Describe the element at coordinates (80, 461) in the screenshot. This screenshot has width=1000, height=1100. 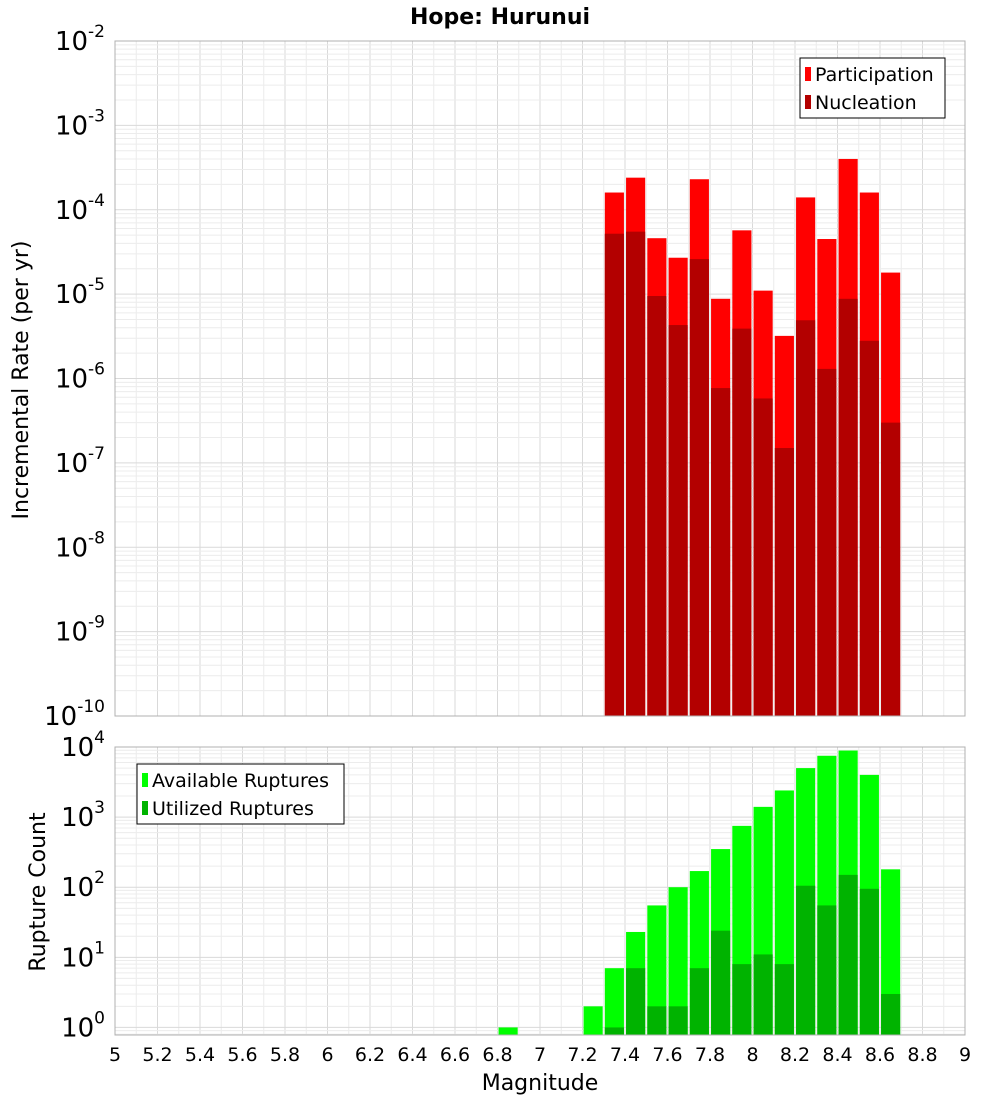
I see `rate-y-tick-label: 10⁻⁷` at that location.